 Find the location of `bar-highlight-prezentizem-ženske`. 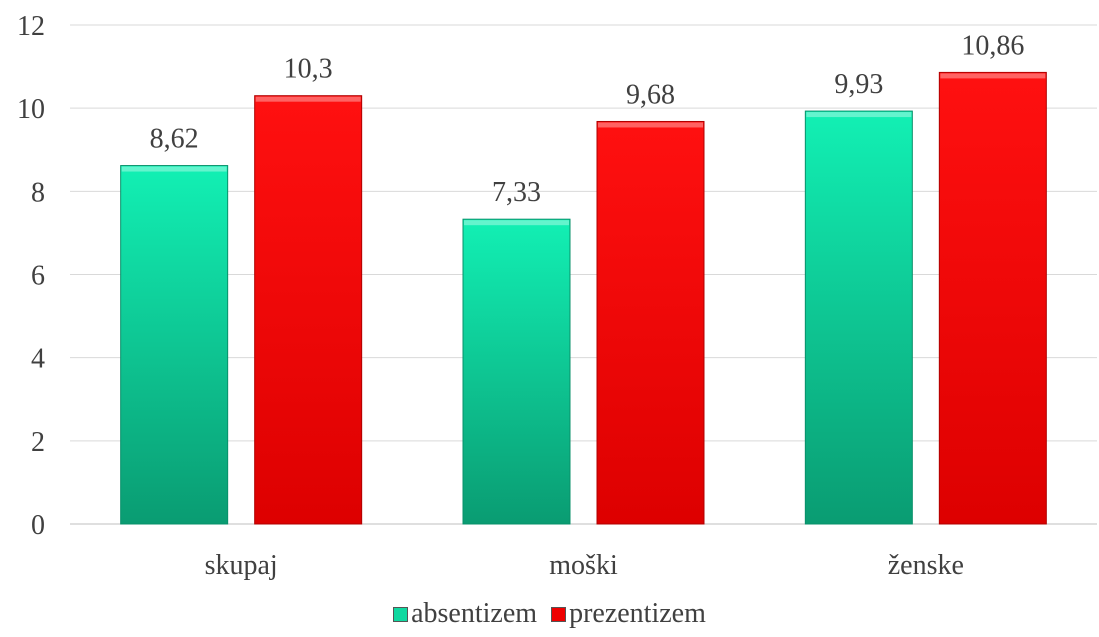

bar-highlight-prezentizem-ženske is located at coordinates (993, 76).